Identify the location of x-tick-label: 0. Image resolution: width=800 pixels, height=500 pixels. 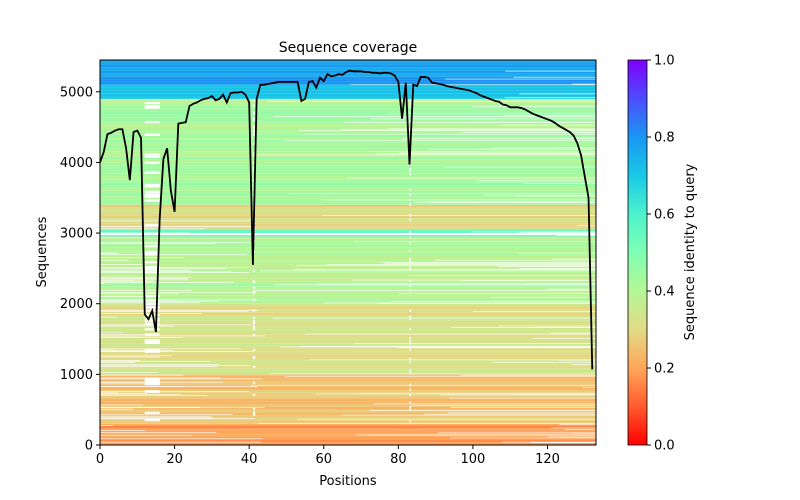
(100, 459).